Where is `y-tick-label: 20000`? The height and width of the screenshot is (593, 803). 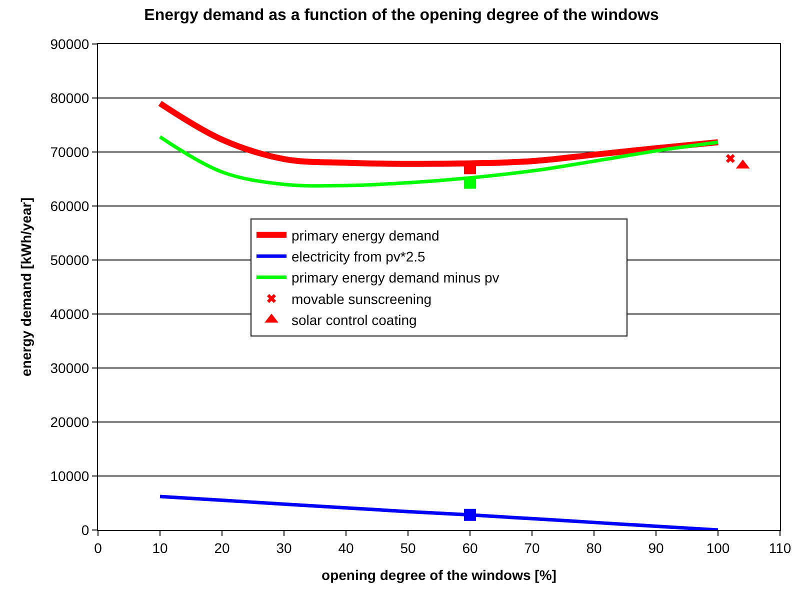
y-tick-label: 20000 is located at coordinates (70, 422).